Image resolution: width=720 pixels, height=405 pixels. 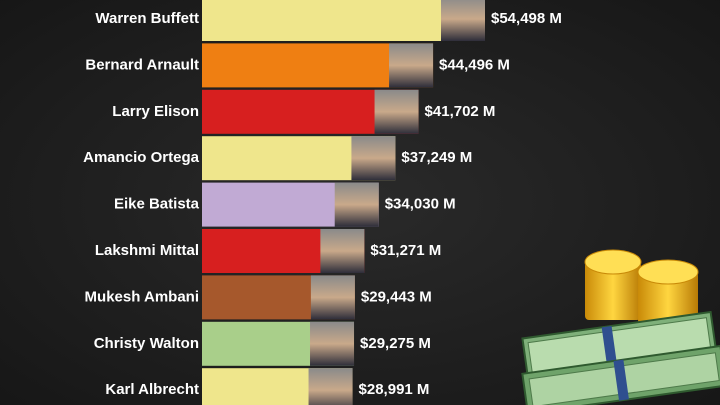 What do you see at coordinates (142, 64) in the screenshot?
I see `category-label: Bernard Arnault` at bounding box center [142, 64].